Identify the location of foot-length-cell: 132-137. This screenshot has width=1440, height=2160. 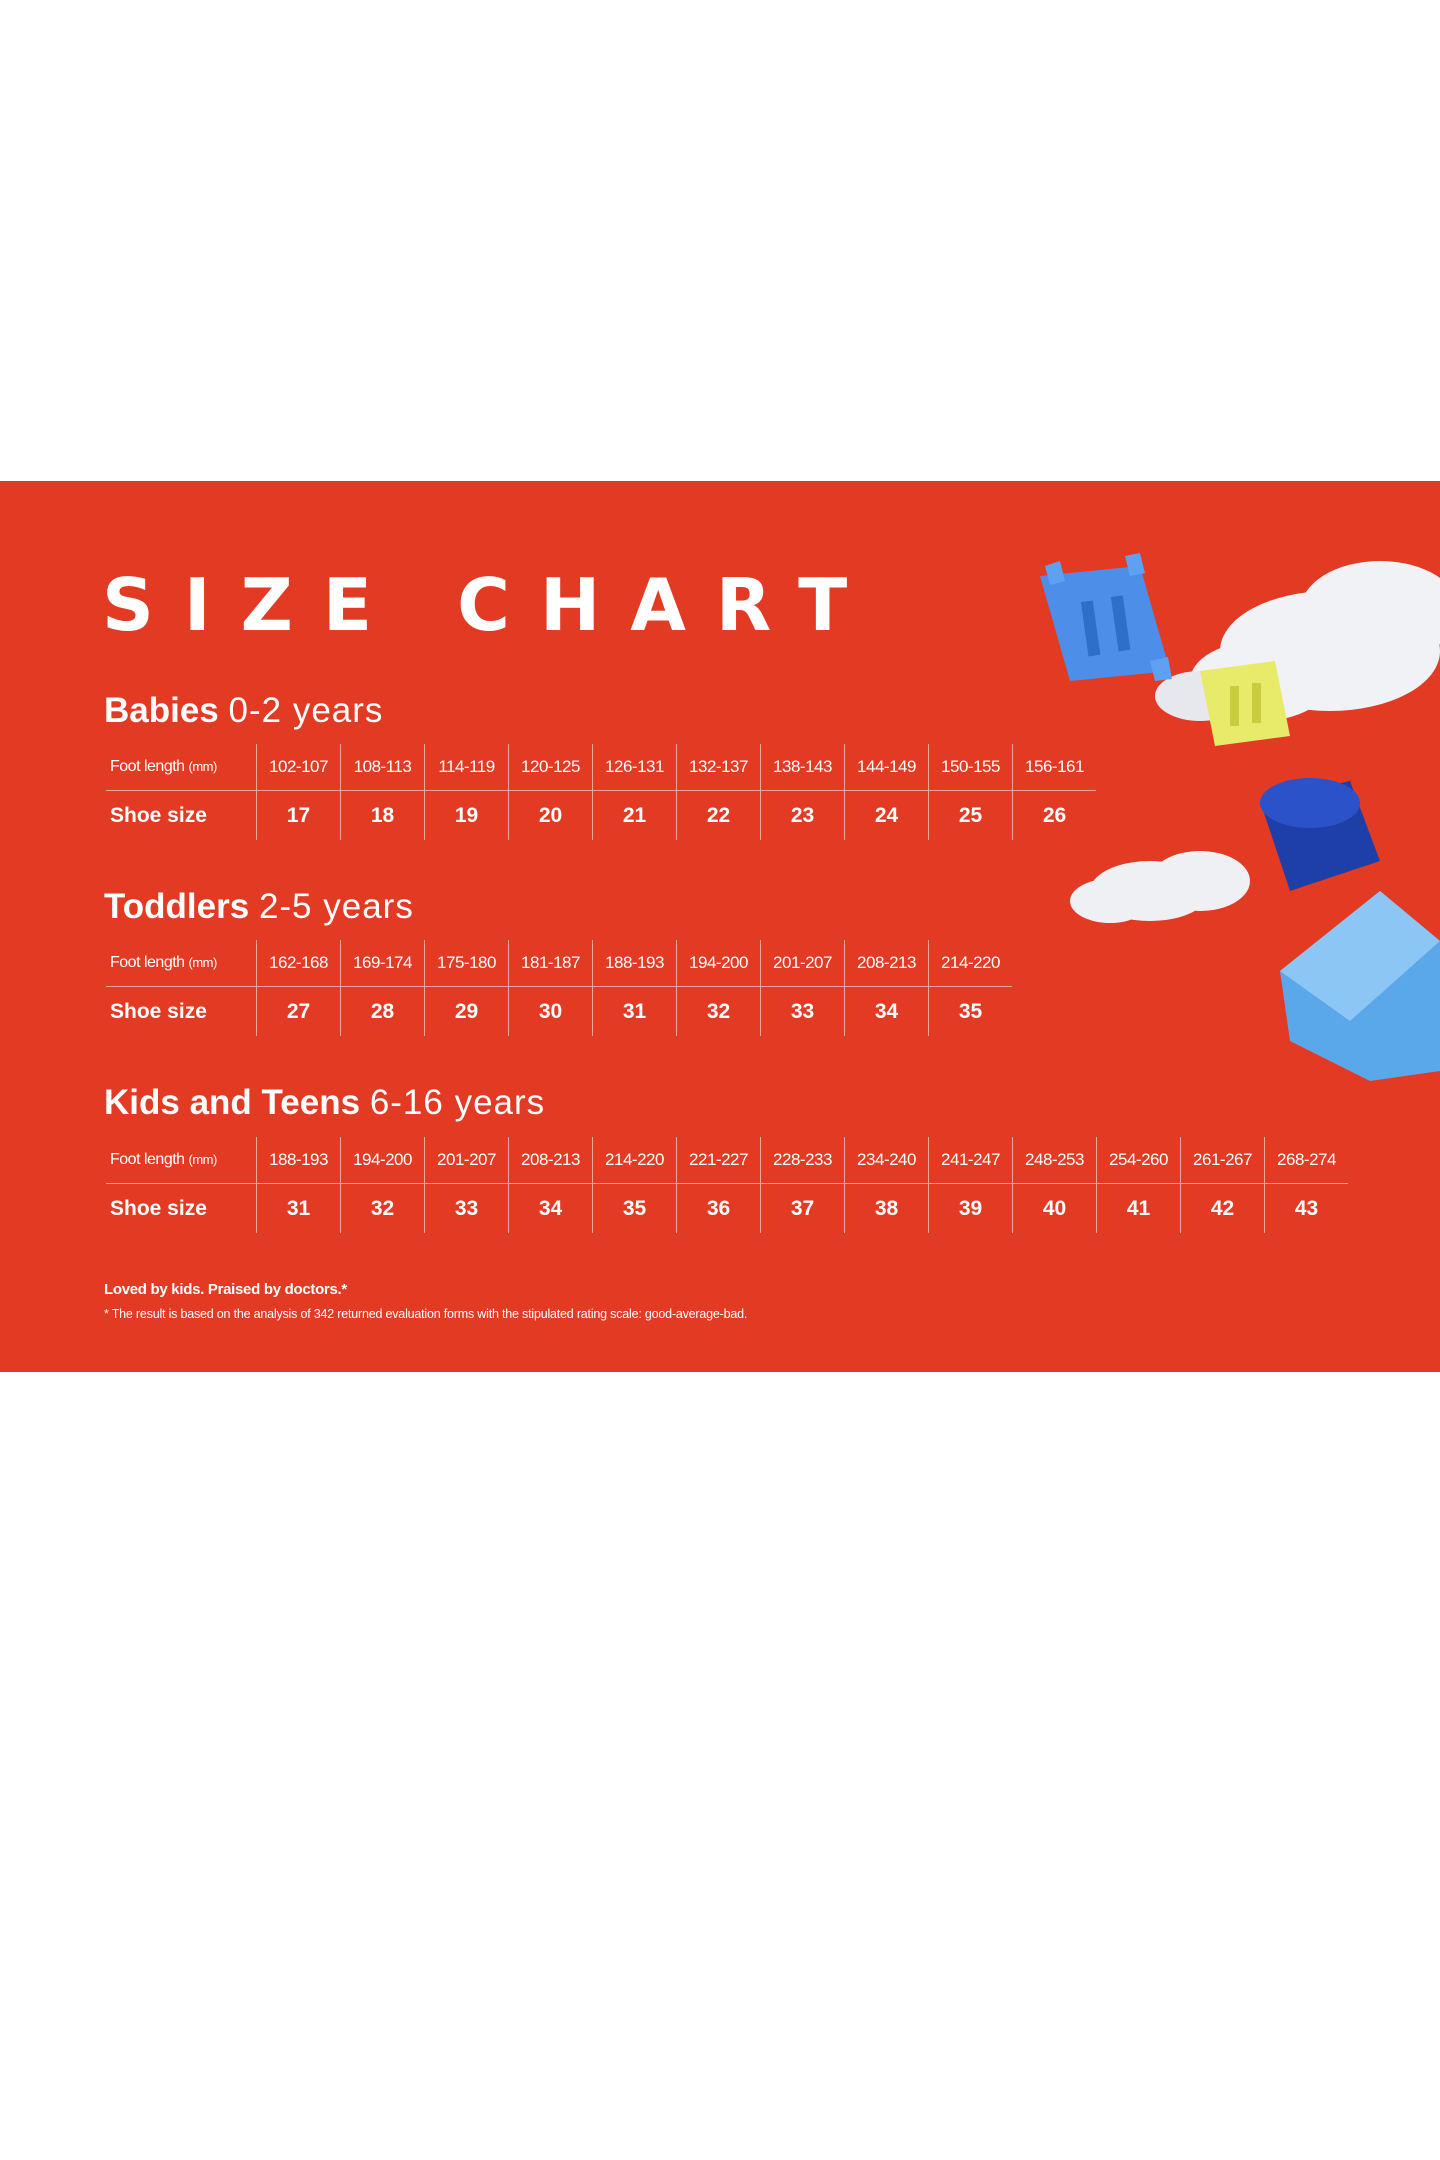
(718, 767).